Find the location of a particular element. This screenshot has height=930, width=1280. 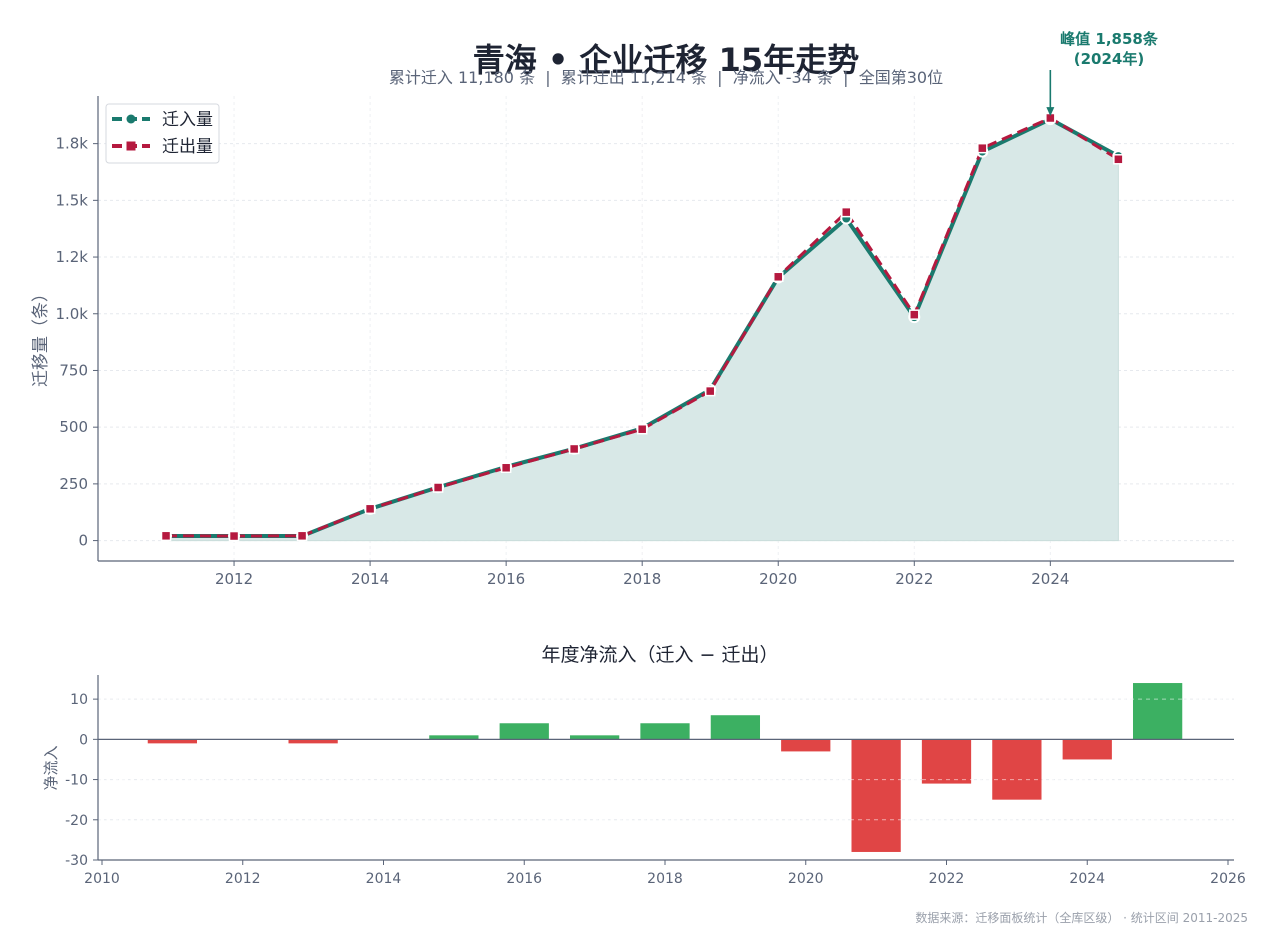

top-x-tick-label: 2022 is located at coordinates (914, 579).